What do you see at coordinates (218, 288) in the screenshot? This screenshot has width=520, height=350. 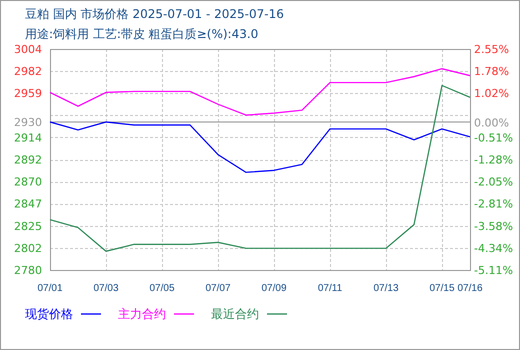 I see `x-tick-label: 07/07` at bounding box center [218, 288].